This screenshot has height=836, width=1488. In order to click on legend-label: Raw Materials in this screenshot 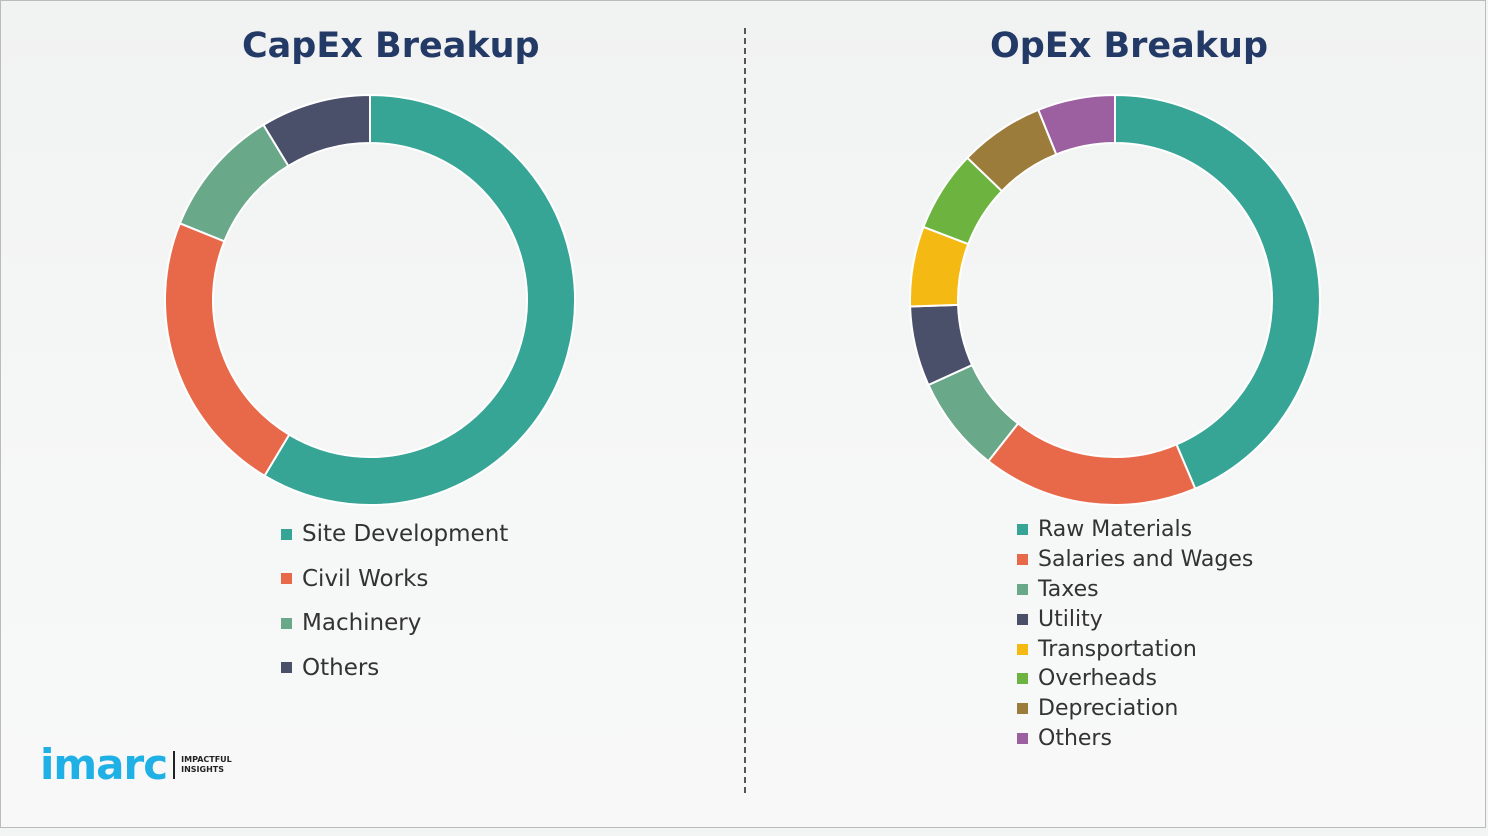, I will do `click(1115, 530)`.